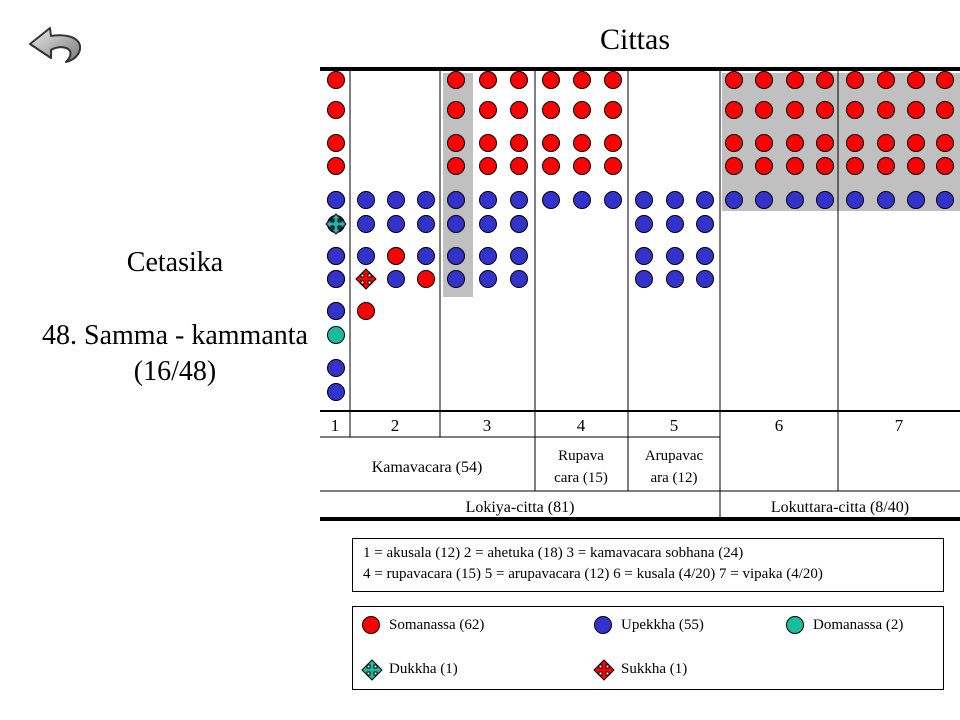  I want to click on back-arrow-icon, so click(55, 45).